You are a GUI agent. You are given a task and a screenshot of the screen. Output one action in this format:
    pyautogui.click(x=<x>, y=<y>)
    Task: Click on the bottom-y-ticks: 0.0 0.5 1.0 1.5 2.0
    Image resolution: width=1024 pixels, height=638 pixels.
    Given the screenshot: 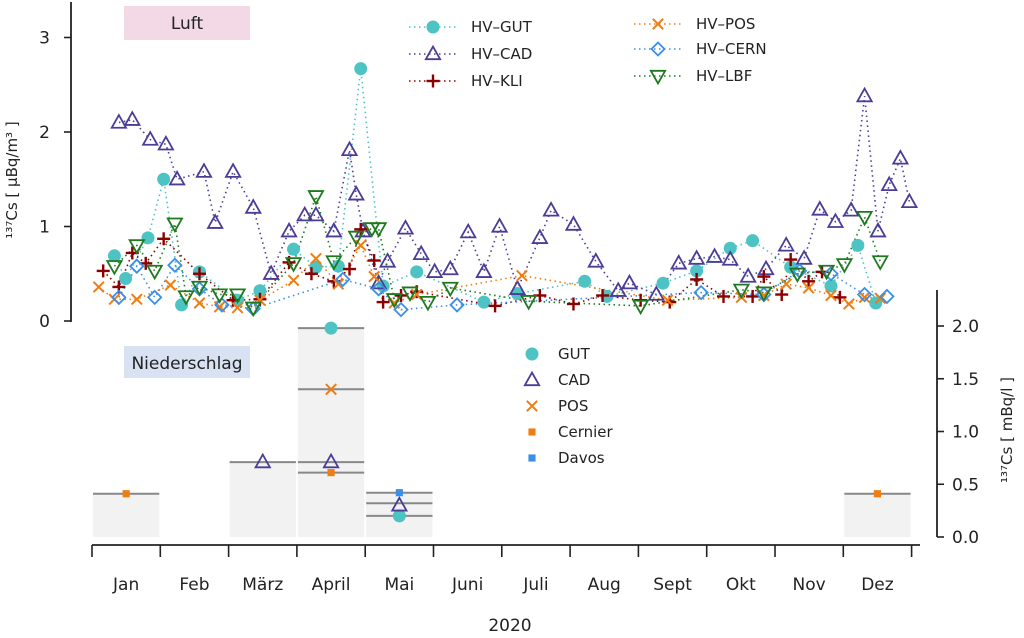 What is the action you would take?
    pyautogui.click(x=958, y=432)
    